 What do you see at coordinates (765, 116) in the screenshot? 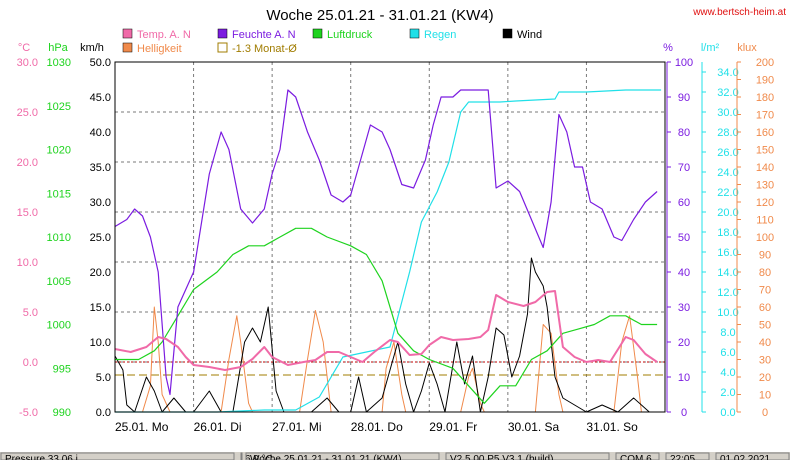
I see `axis-tick-label-brightness: 170` at bounding box center [765, 116].